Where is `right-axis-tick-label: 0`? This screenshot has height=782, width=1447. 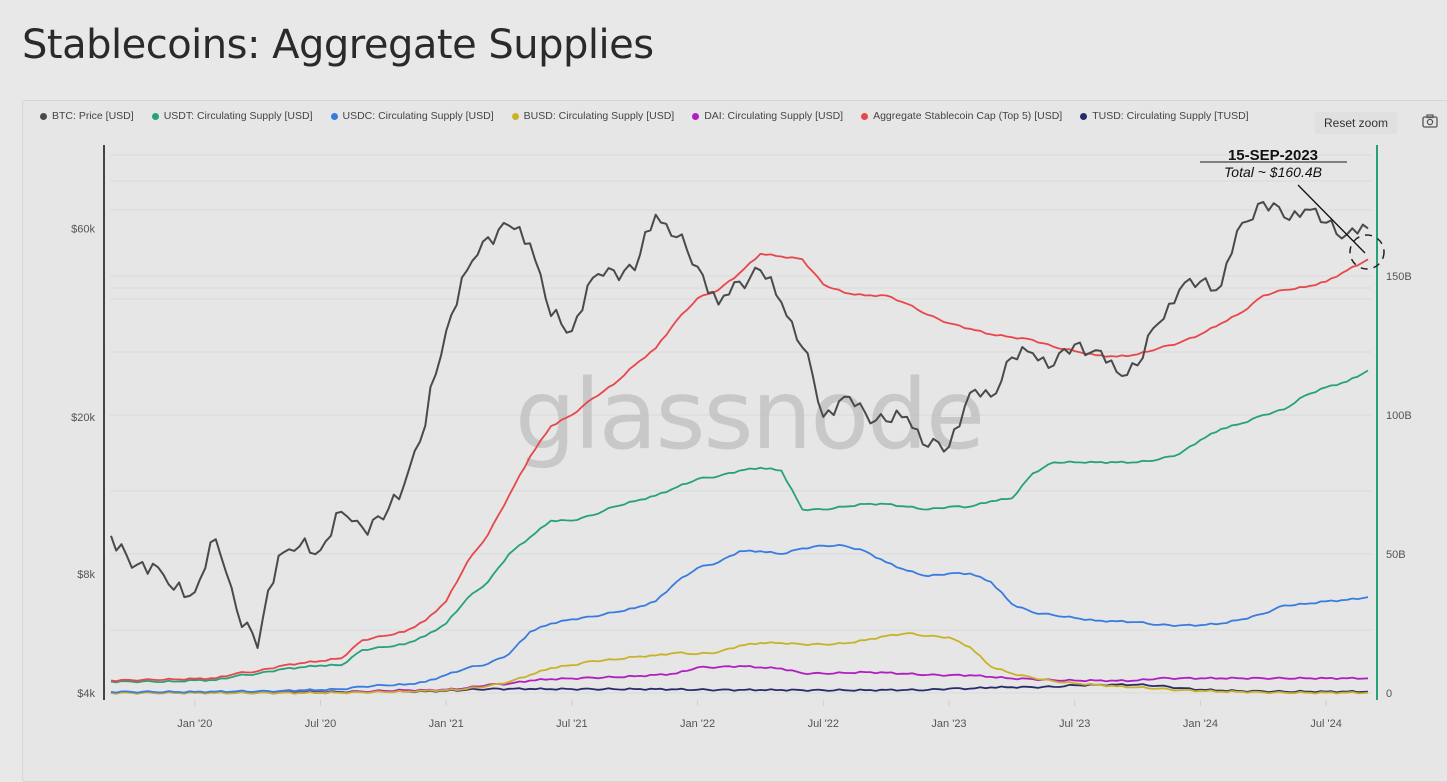
right-axis-tick-label: 0 is located at coordinates (1389, 694).